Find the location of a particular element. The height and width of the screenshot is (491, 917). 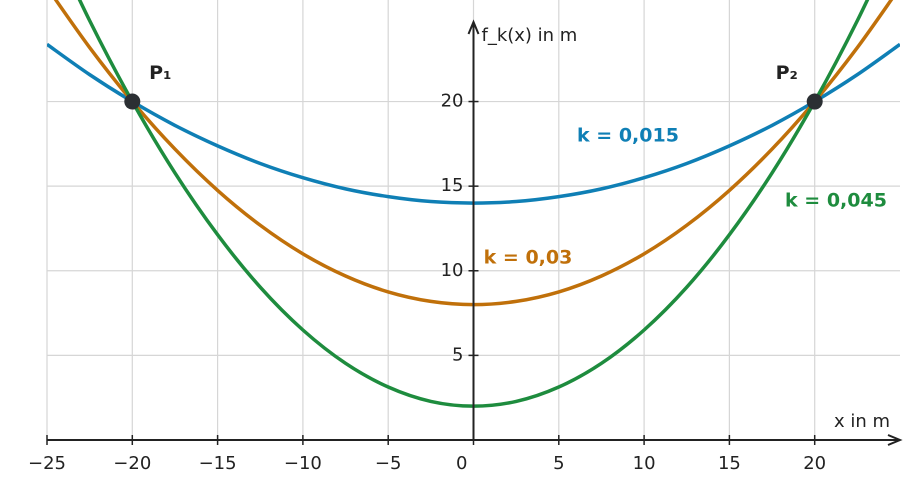

y-axis-arrow is located at coordinates (473, 27).